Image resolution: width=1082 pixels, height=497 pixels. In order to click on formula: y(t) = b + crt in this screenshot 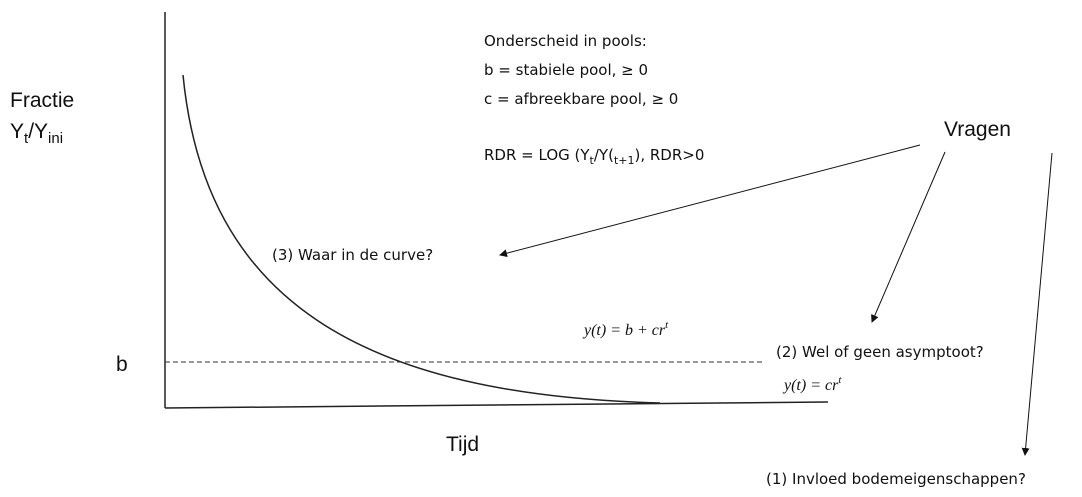, I will do `click(625, 329)`.